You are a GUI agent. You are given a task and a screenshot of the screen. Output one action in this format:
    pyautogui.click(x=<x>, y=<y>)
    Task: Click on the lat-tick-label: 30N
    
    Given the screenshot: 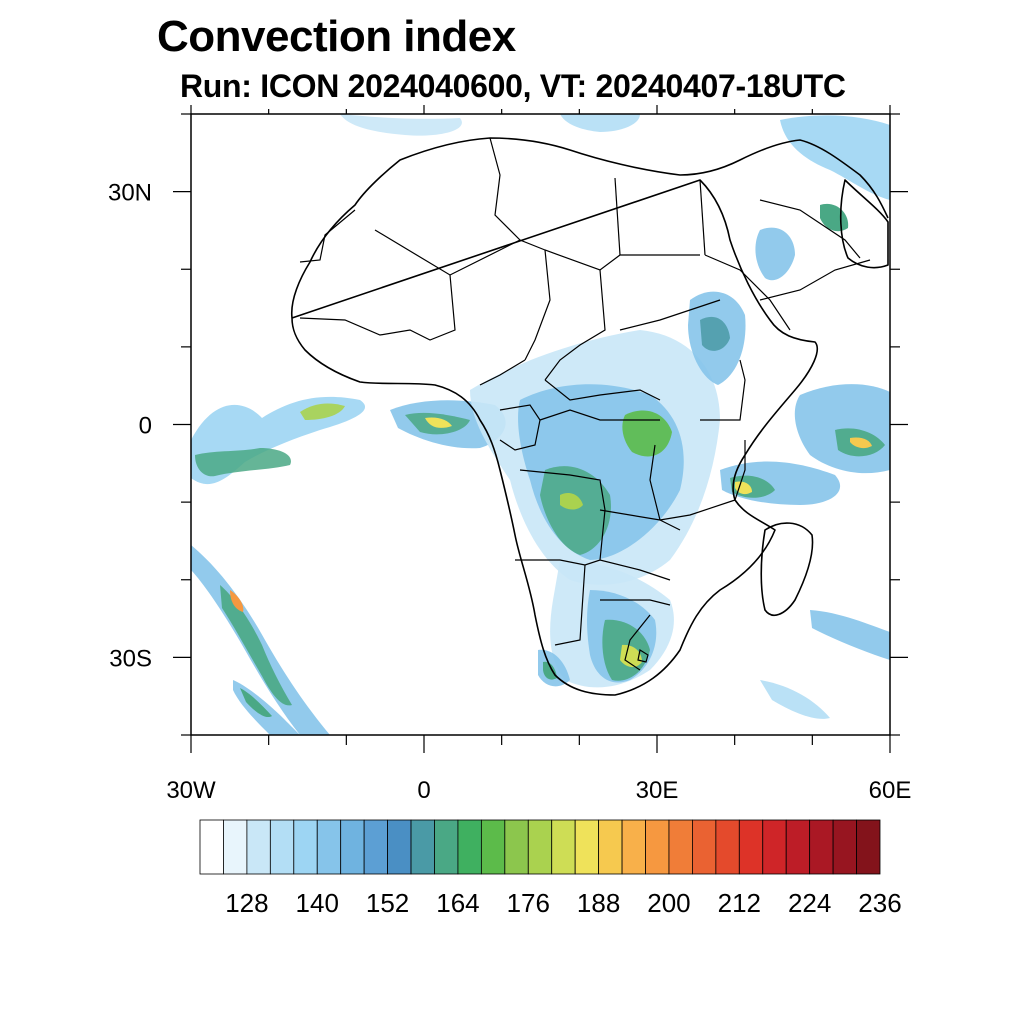 What is the action you would take?
    pyautogui.click(x=130, y=193)
    